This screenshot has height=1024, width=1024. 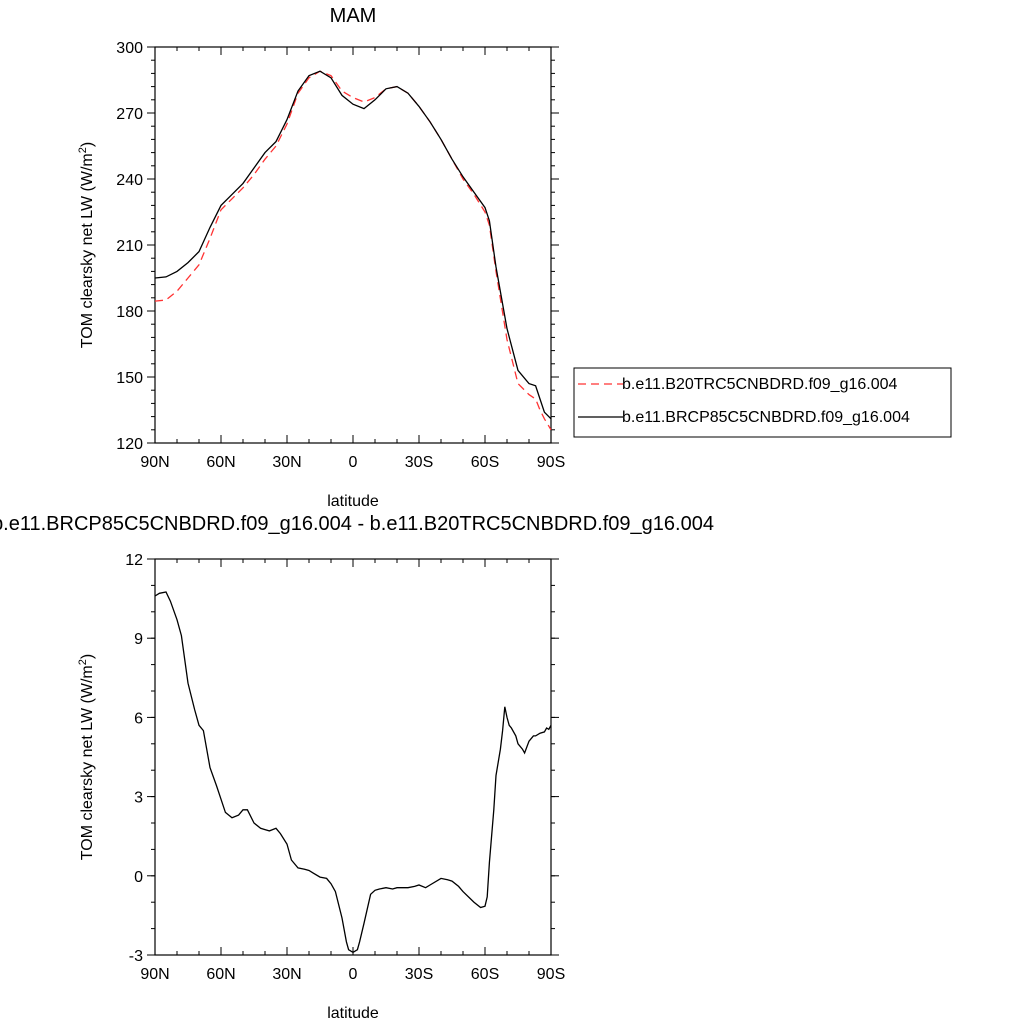 What do you see at coordinates (86, 757) in the screenshot?
I see `bottom-y-axis-label: TOM clearsky net LW (W/m2)` at bounding box center [86, 757].